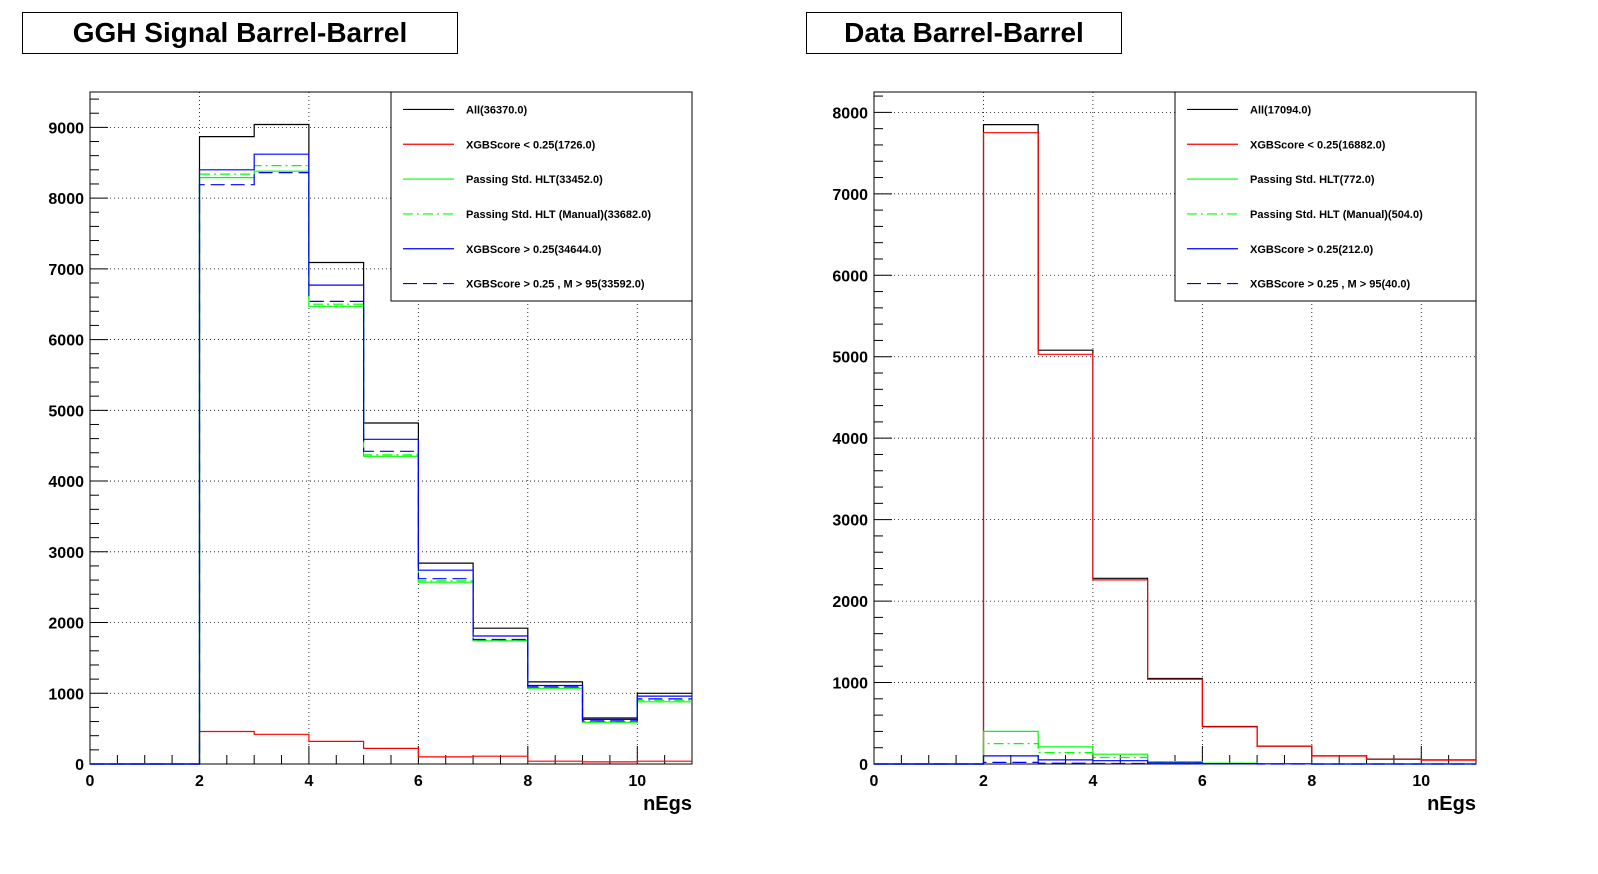 Image resolution: width=1598 pixels, height=874 pixels. Describe the element at coordinates (1312, 180) in the screenshot. I see `legend-label: Passing Std. HLT(772.0)` at that location.